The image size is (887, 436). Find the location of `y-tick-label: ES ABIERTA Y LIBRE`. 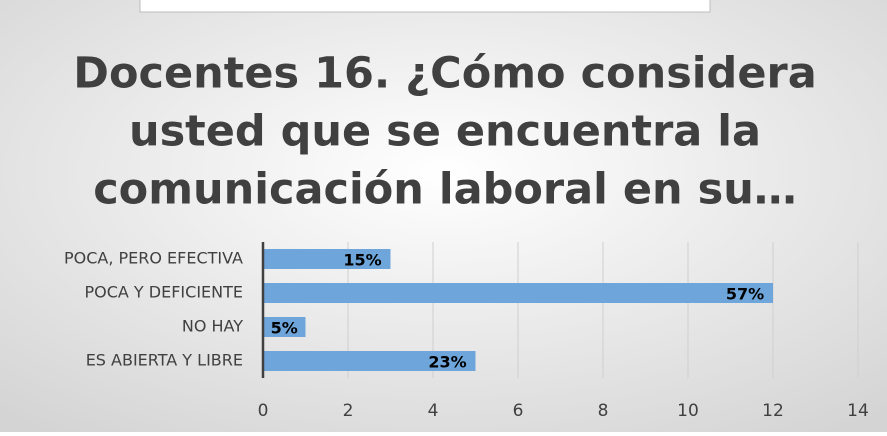

y-tick-label: ES ABIERTA Y LIBRE is located at coordinates (164, 360).